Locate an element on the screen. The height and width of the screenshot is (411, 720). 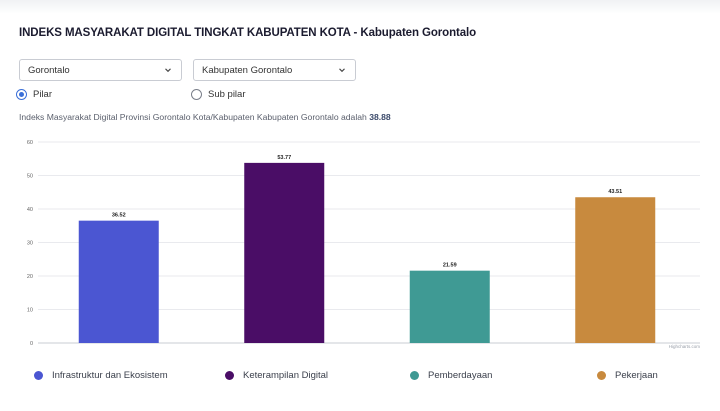
radio-pilar: Pilar is located at coordinates (34, 94).